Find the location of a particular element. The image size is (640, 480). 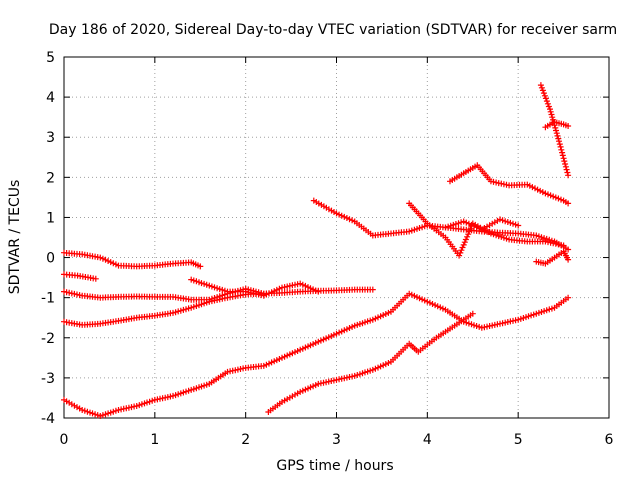

y-tick-label: -1 is located at coordinates (48, 299).